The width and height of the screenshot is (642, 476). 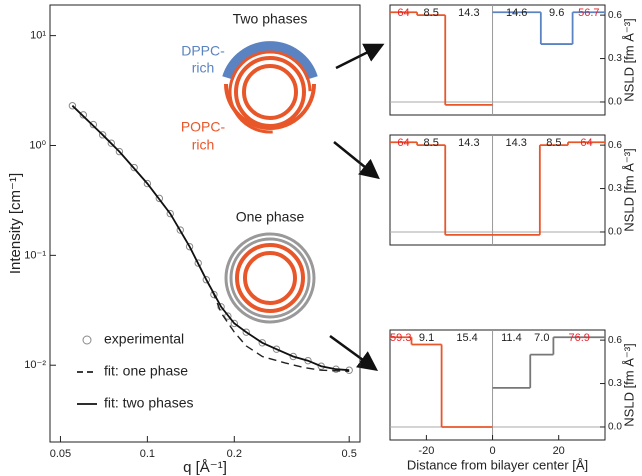 I want to click on thickness-label: 56.7, so click(x=588, y=13).